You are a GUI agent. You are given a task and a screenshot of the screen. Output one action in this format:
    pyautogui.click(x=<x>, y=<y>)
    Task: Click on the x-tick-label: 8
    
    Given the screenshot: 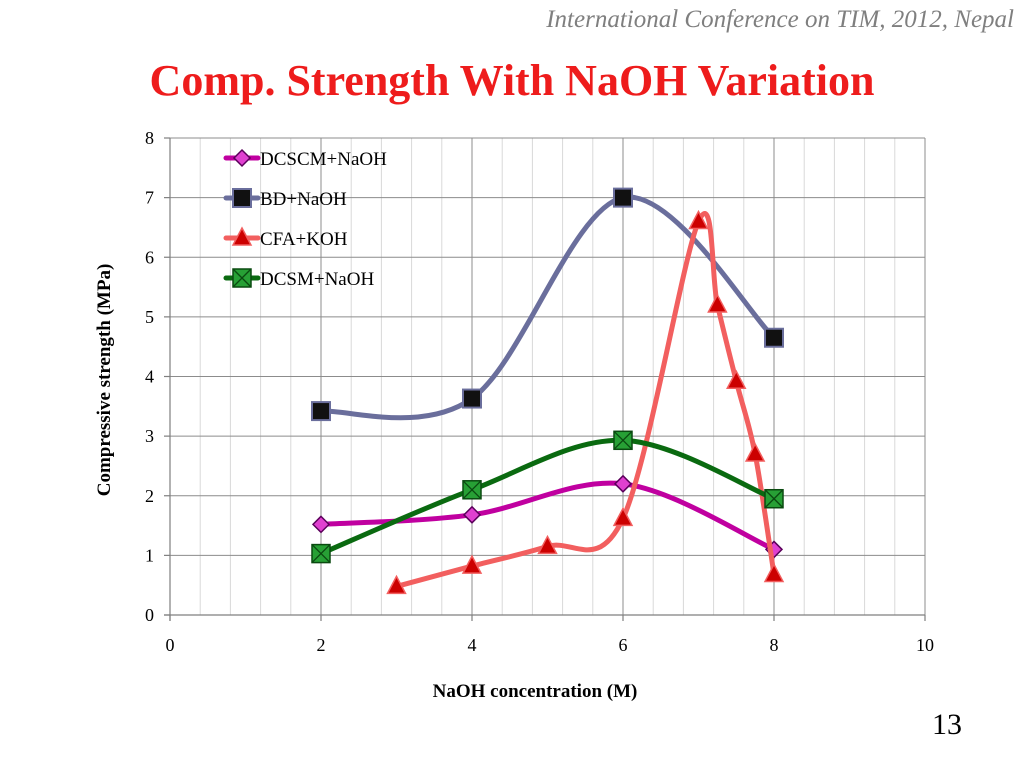 What is the action you would take?
    pyautogui.click(x=774, y=645)
    